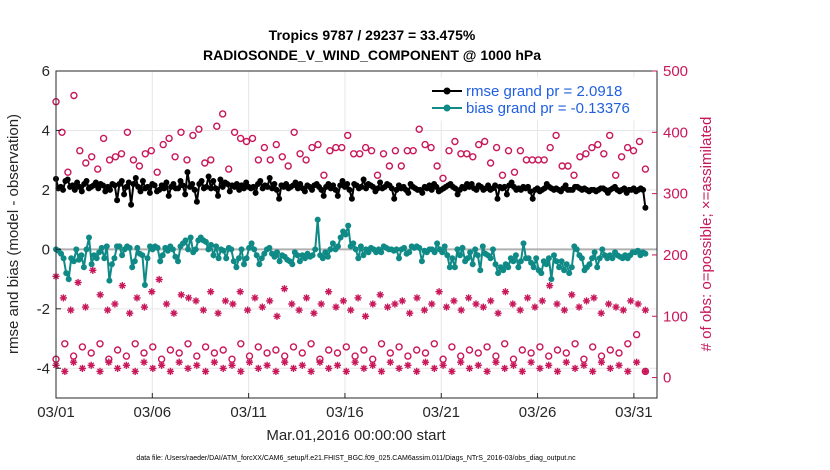 This screenshot has height=470, width=830. What do you see at coordinates (356, 435) in the screenshot?
I see `x-axis-label: Mar.01,2016 00:00:00 start` at bounding box center [356, 435].